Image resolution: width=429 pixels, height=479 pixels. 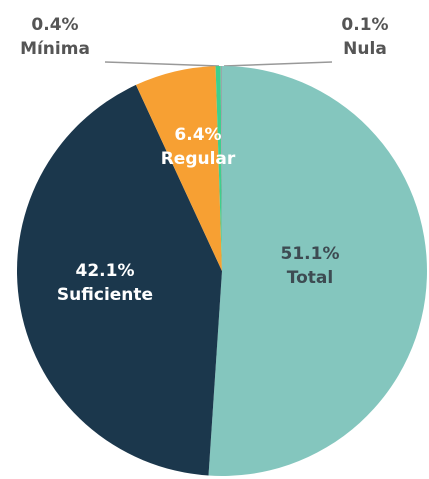 What do you see at coordinates (197, 135) in the screenshot?
I see `value-label: 6.4%` at bounding box center [197, 135].